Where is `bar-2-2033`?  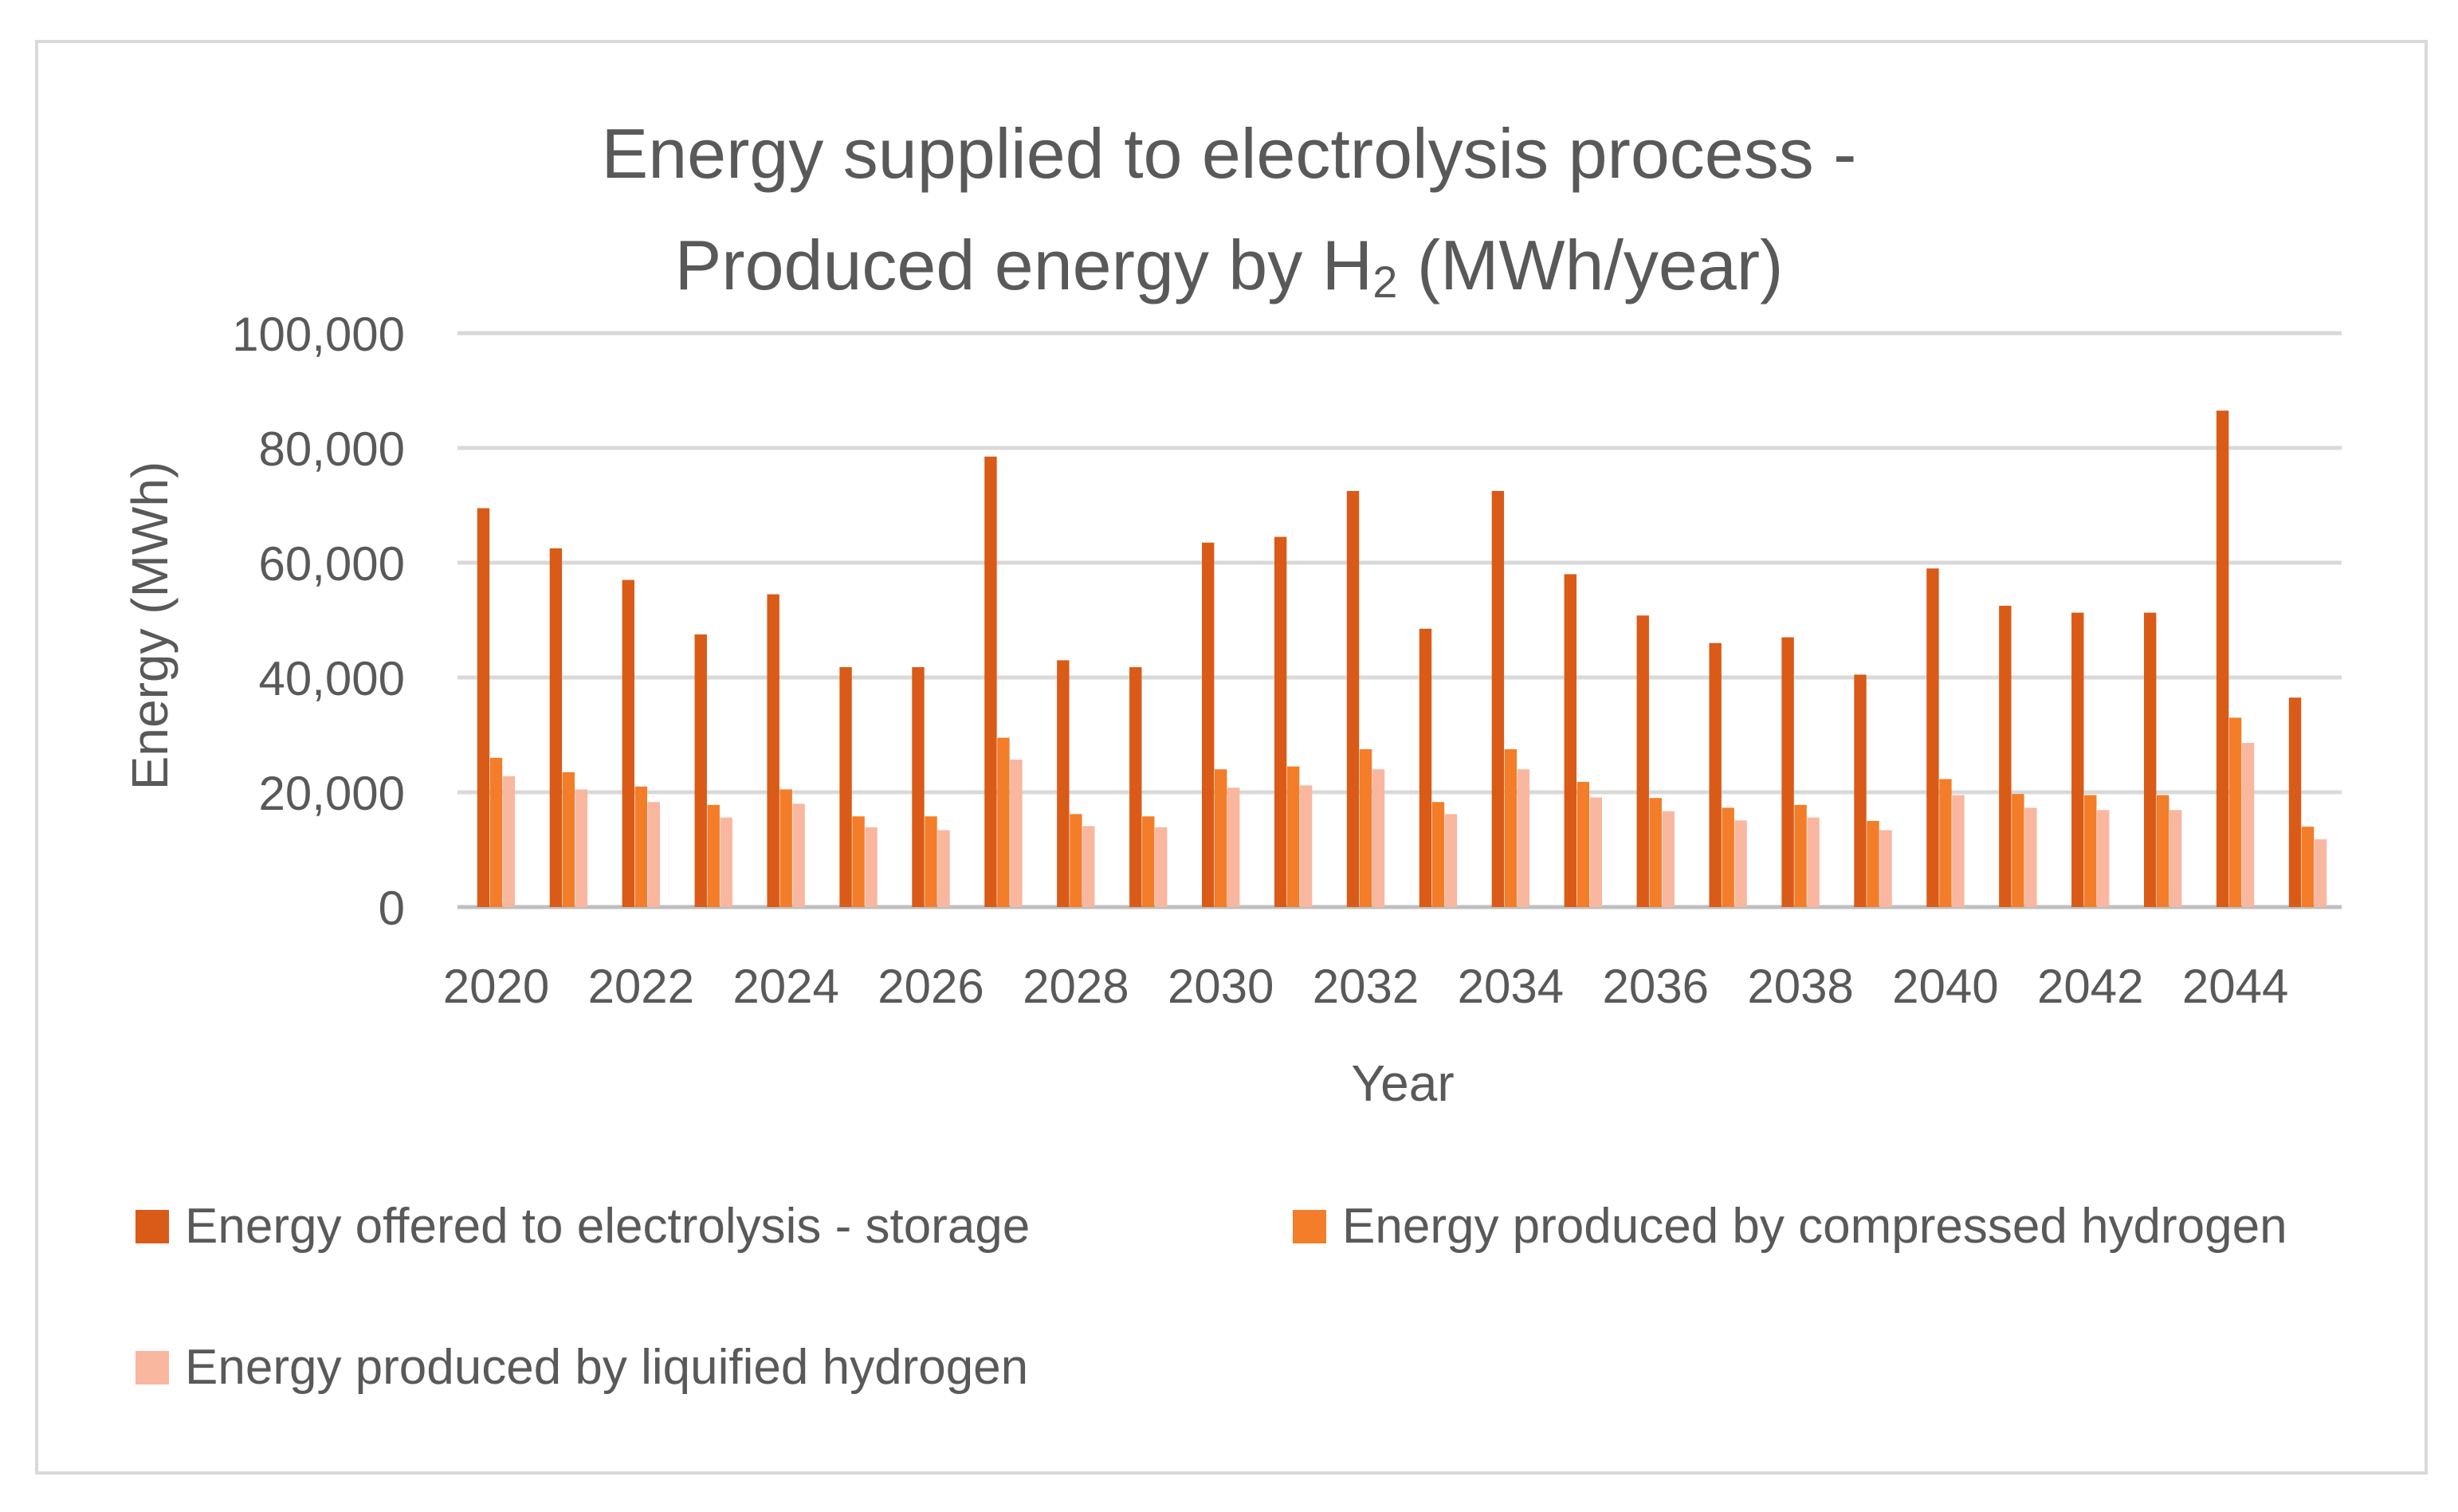
bar-2-2033 is located at coordinates (1438, 854).